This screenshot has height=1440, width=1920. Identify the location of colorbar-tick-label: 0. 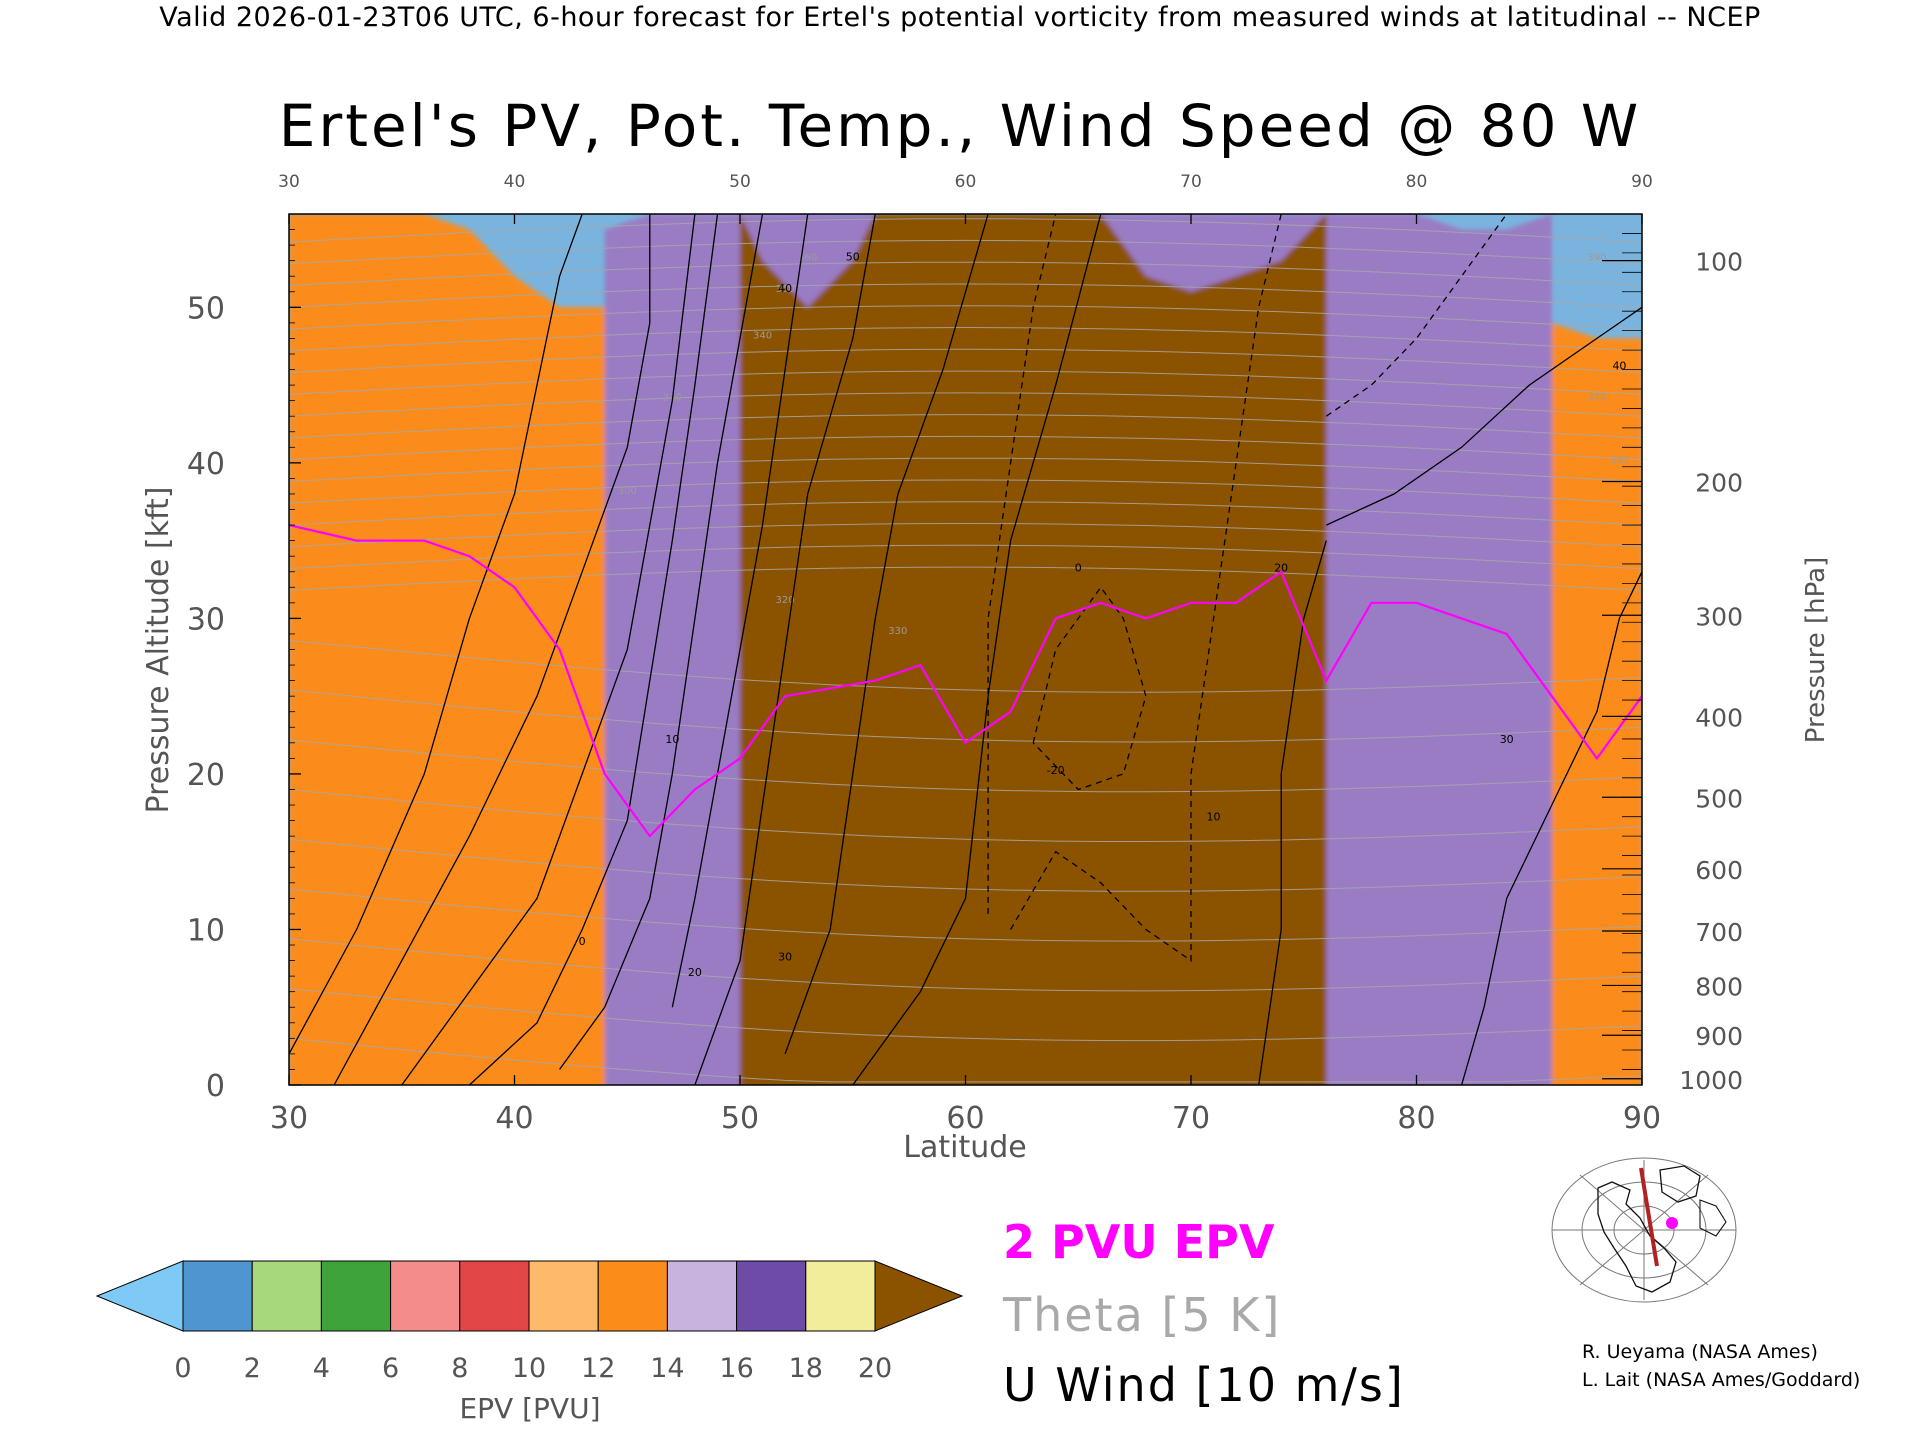
(182, 1368).